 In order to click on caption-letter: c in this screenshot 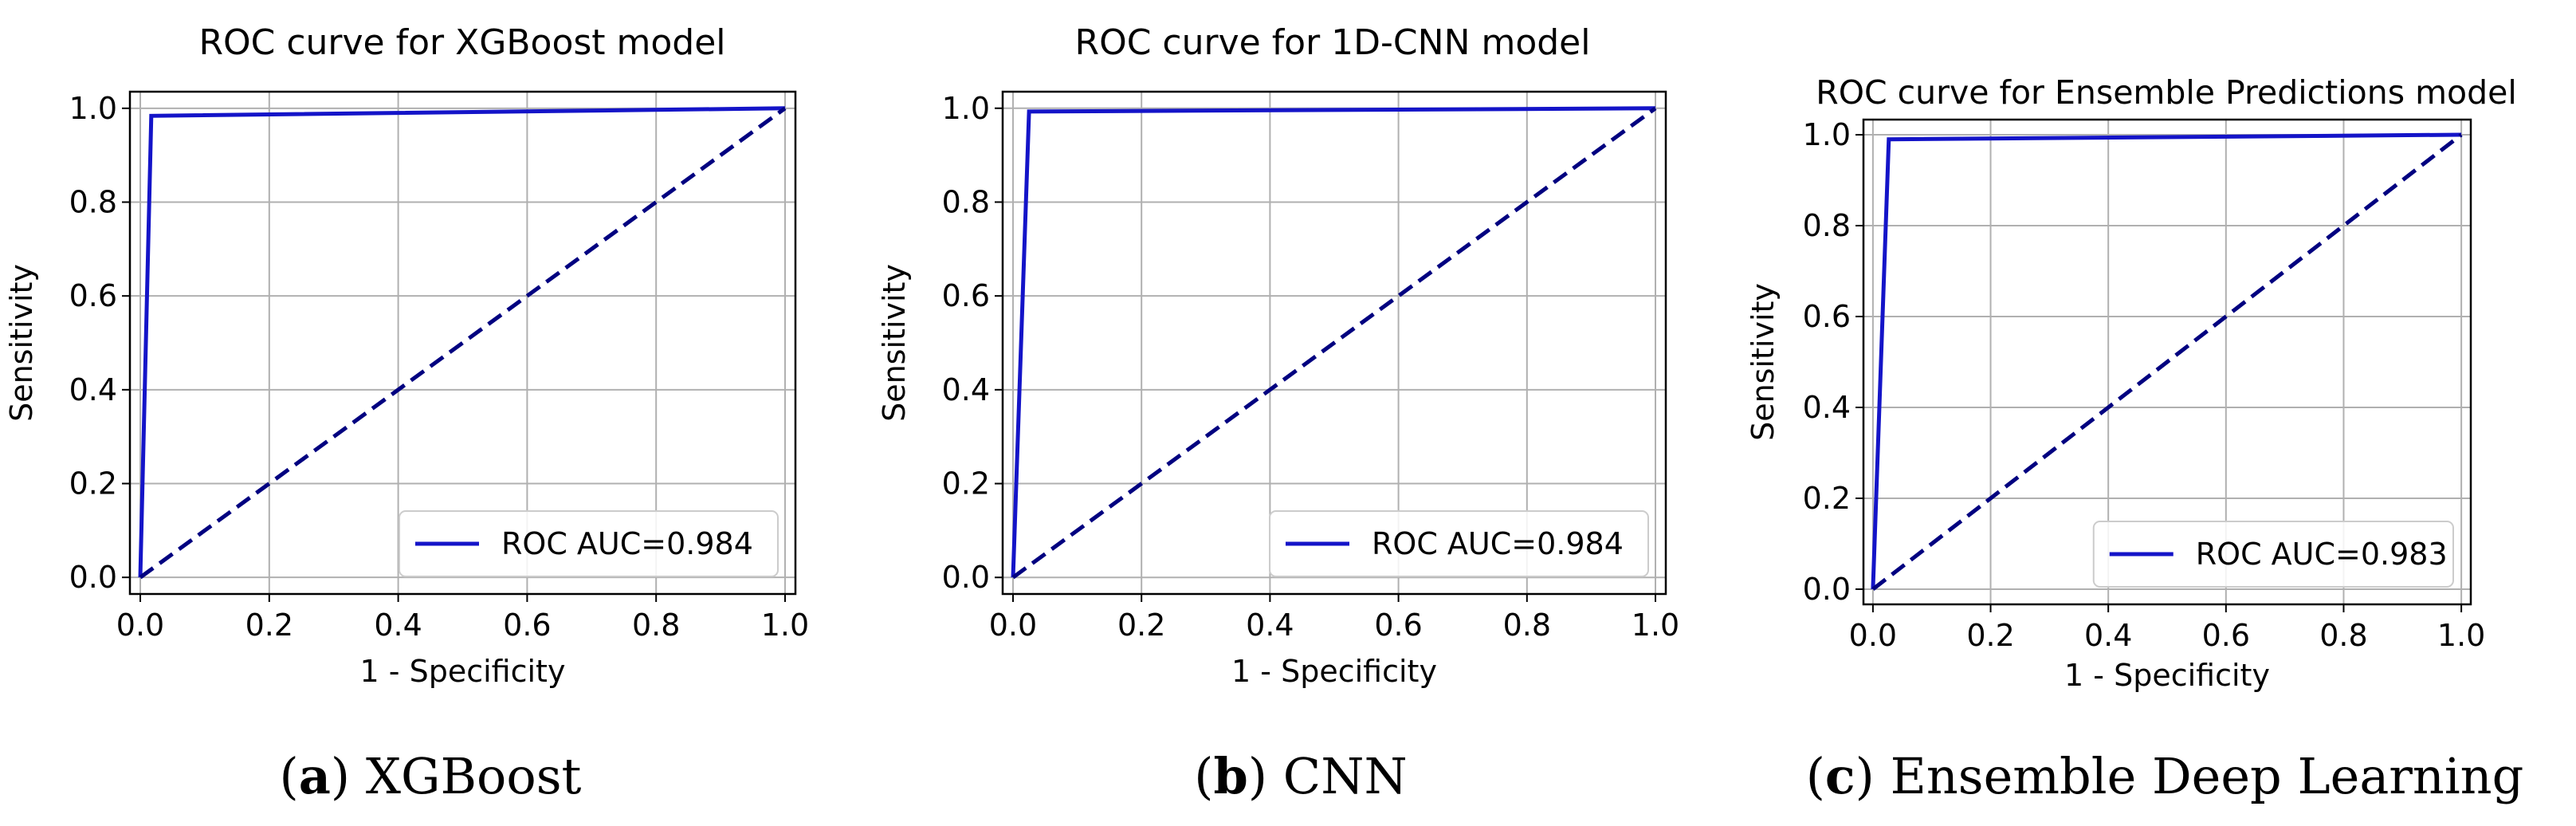, I will do `click(1840, 776)`.